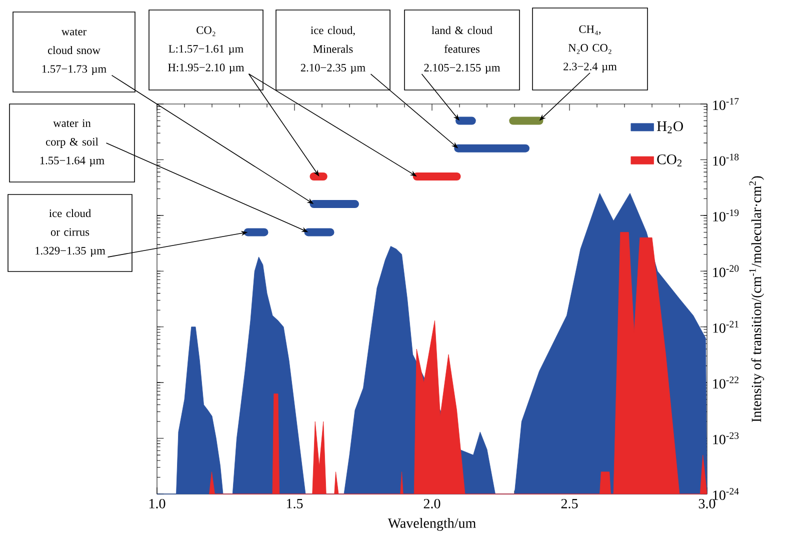  Describe the element at coordinates (726, 215) in the screenshot. I see `y-tick-label: 10$^{-19}$` at that location.